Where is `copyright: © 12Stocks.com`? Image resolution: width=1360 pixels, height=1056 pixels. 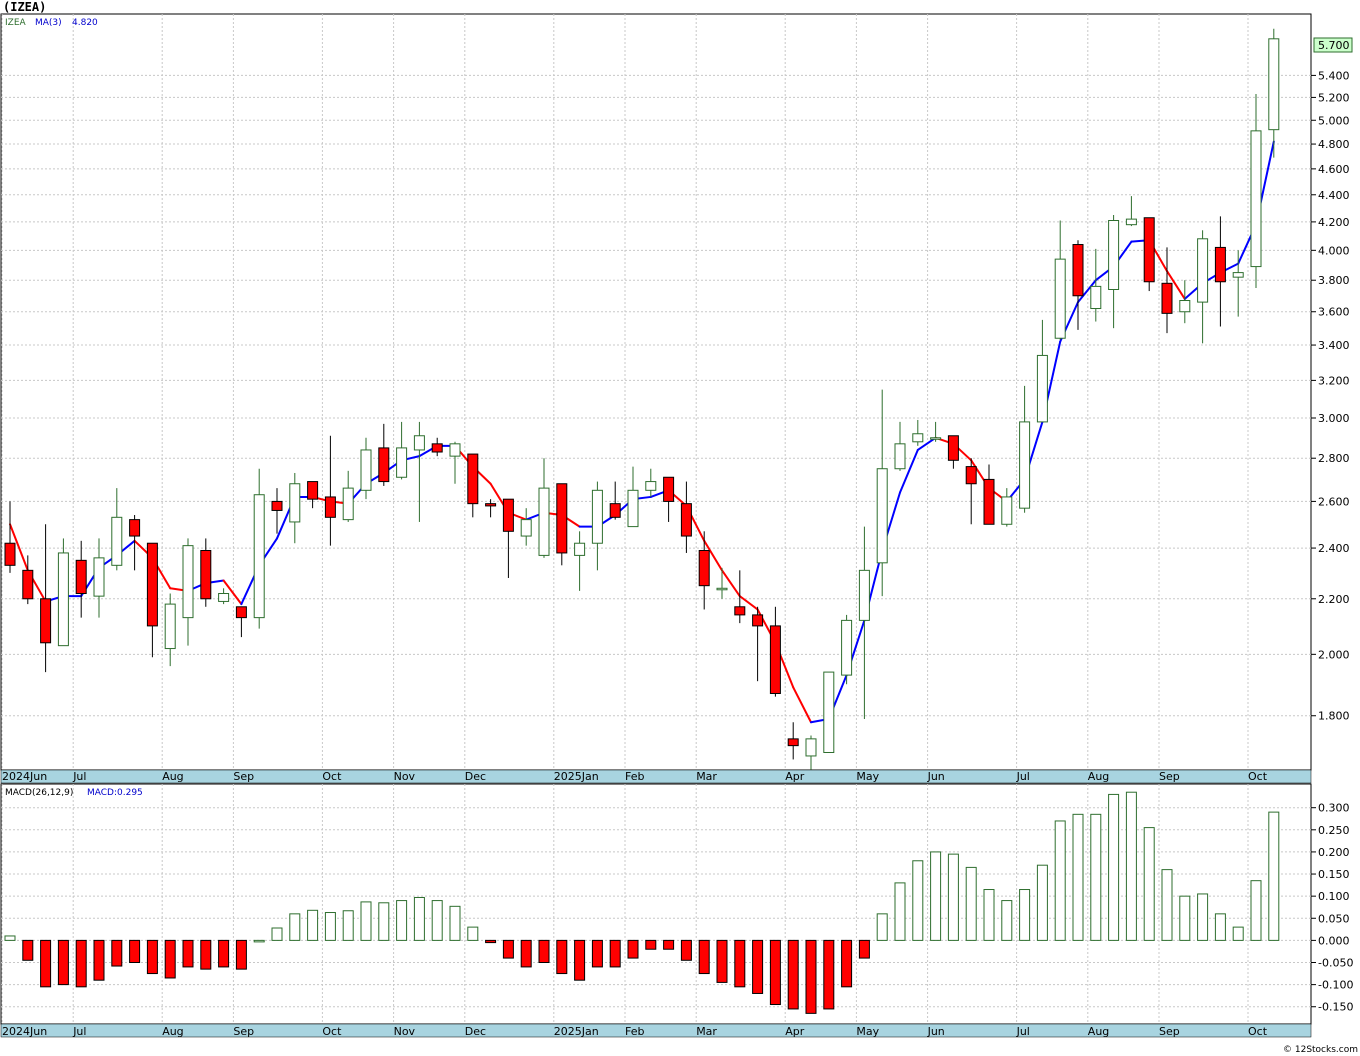
copyright: © 12Stocks.com is located at coordinates (1320, 1050).